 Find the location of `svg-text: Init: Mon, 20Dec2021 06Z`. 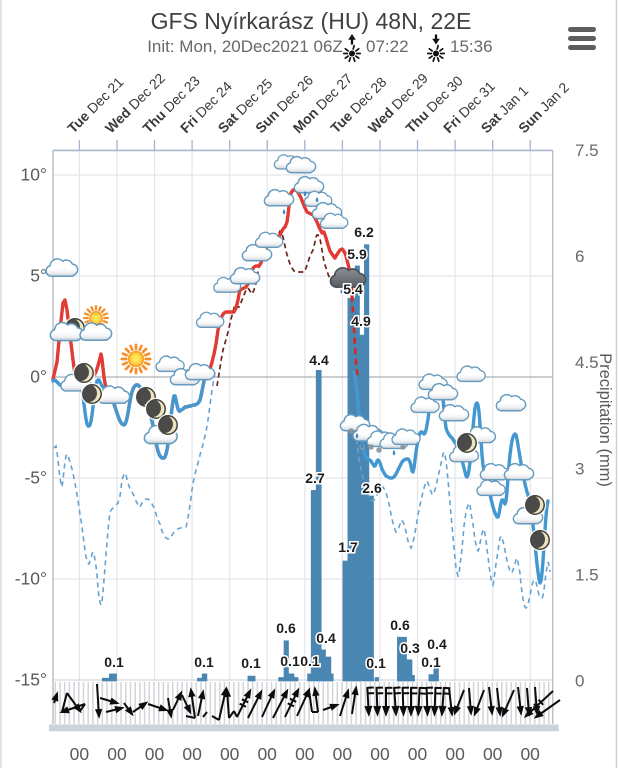

svg-text: Init: Mon, 20Dec2021 06Z is located at coordinates (245, 46).